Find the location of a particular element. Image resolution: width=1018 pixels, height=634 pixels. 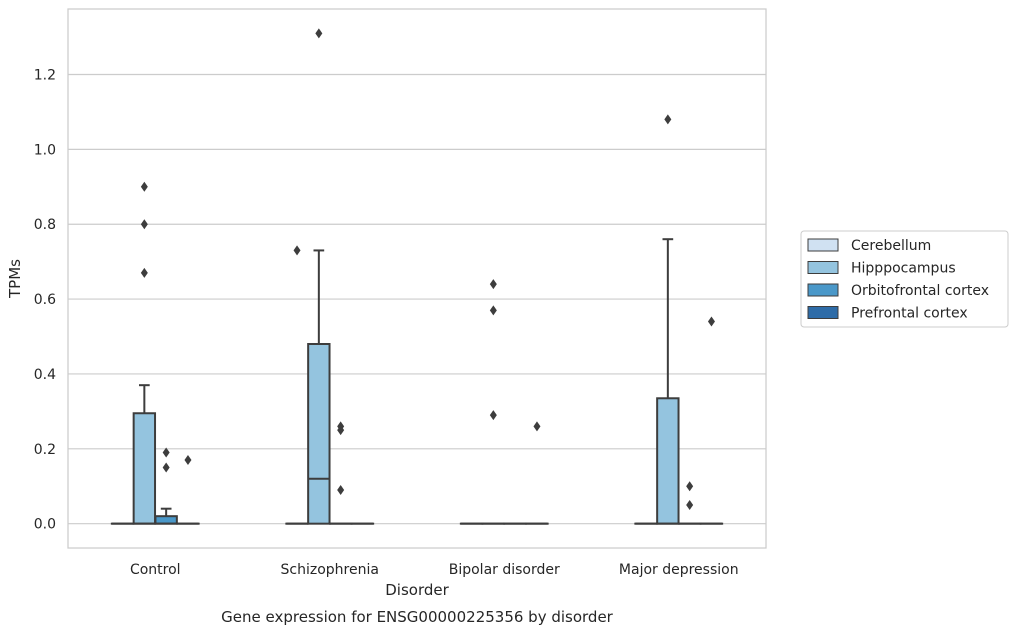

y-tick-label: 0.0 is located at coordinates (45, 525).